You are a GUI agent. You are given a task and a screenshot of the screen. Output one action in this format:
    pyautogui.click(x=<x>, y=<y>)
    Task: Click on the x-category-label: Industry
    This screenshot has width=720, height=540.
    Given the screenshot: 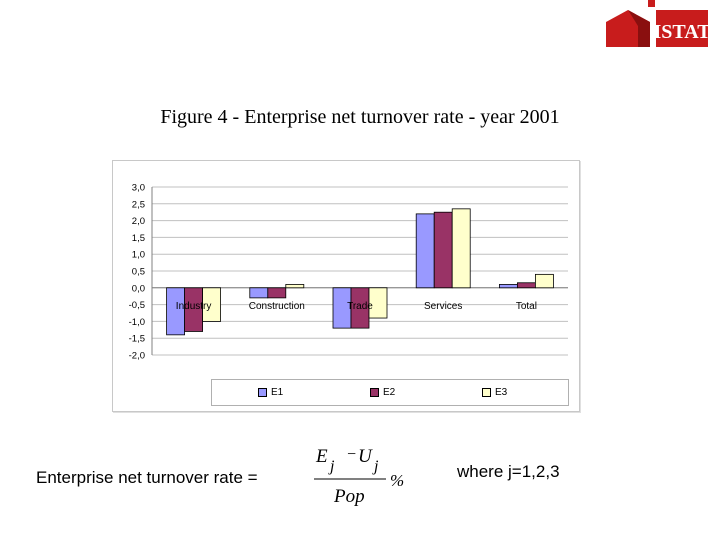 What is the action you would take?
    pyautogui.click(x=194, y=306)
    